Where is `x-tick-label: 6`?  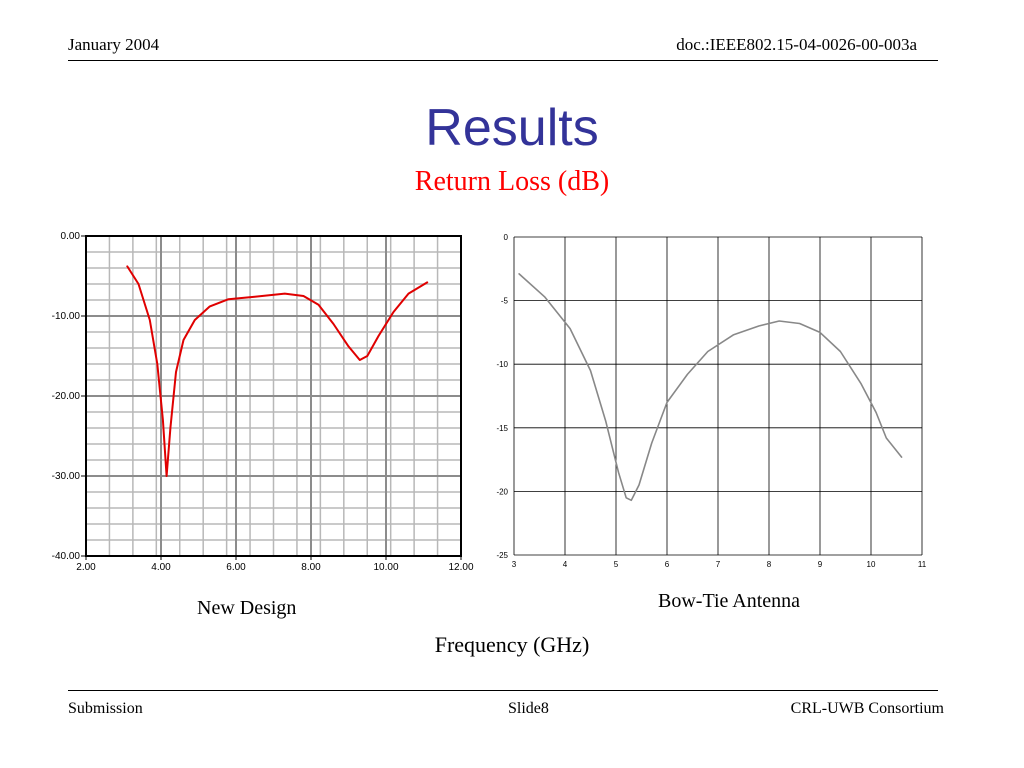 x-tick-label: 6 is located at coordinates (667, 564).